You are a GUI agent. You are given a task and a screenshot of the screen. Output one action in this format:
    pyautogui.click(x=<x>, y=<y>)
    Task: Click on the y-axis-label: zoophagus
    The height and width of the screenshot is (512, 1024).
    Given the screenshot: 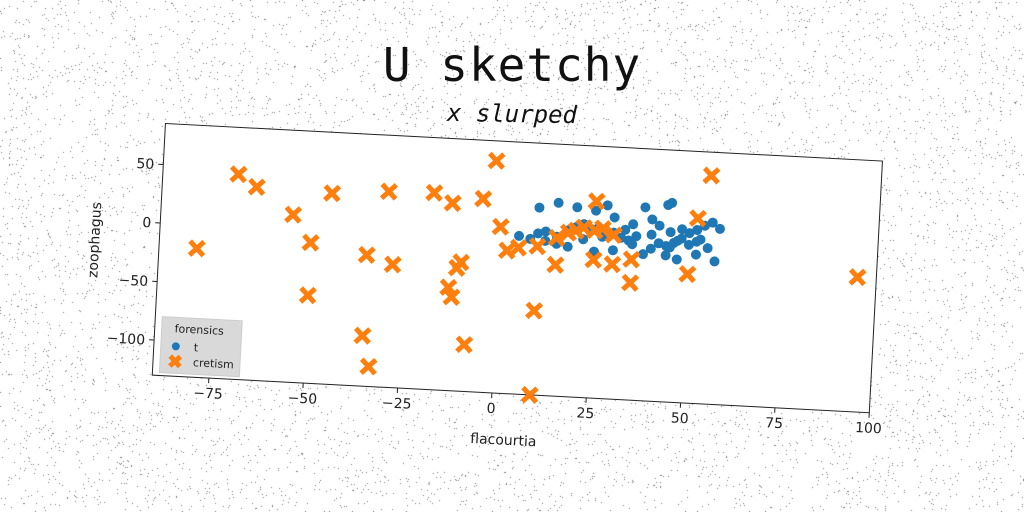 What is the action you would take?
    pyautogui.click(x=95, y=240)
    